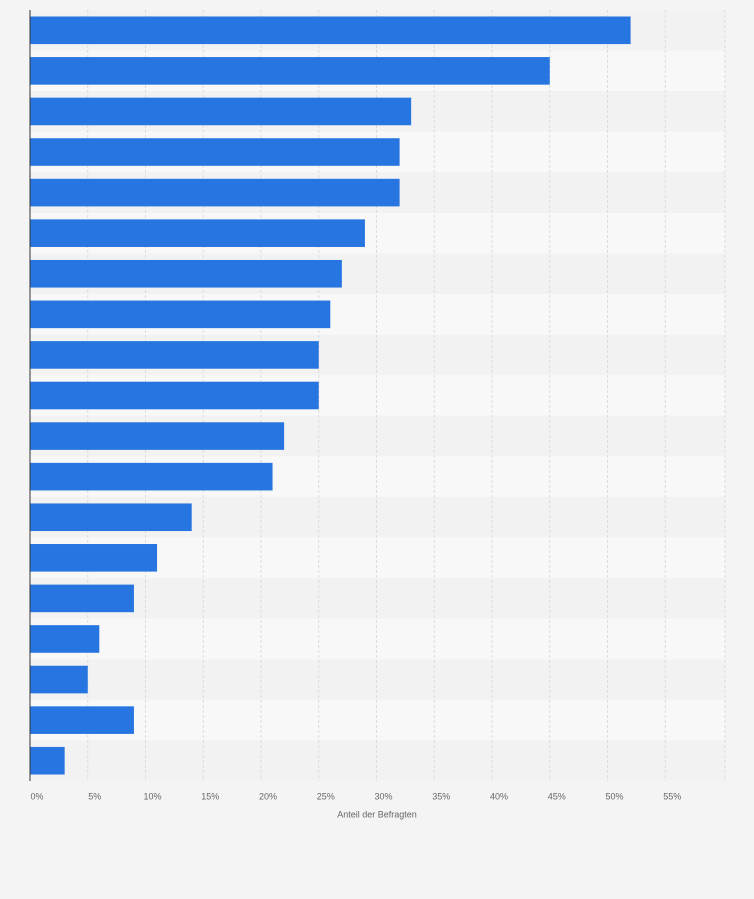  I want to click on x-tick-label: 0%, so click(36, 796).